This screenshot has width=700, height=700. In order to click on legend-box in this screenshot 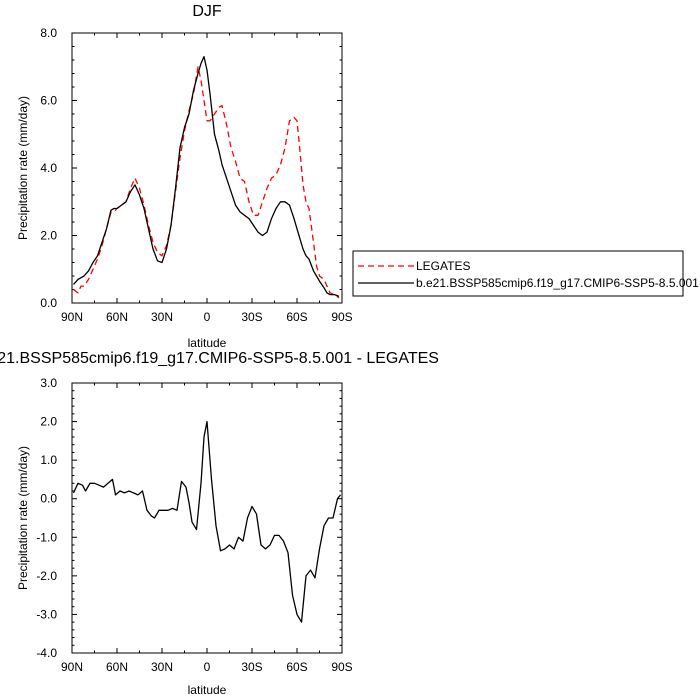, I will do `click(518, 273)`.